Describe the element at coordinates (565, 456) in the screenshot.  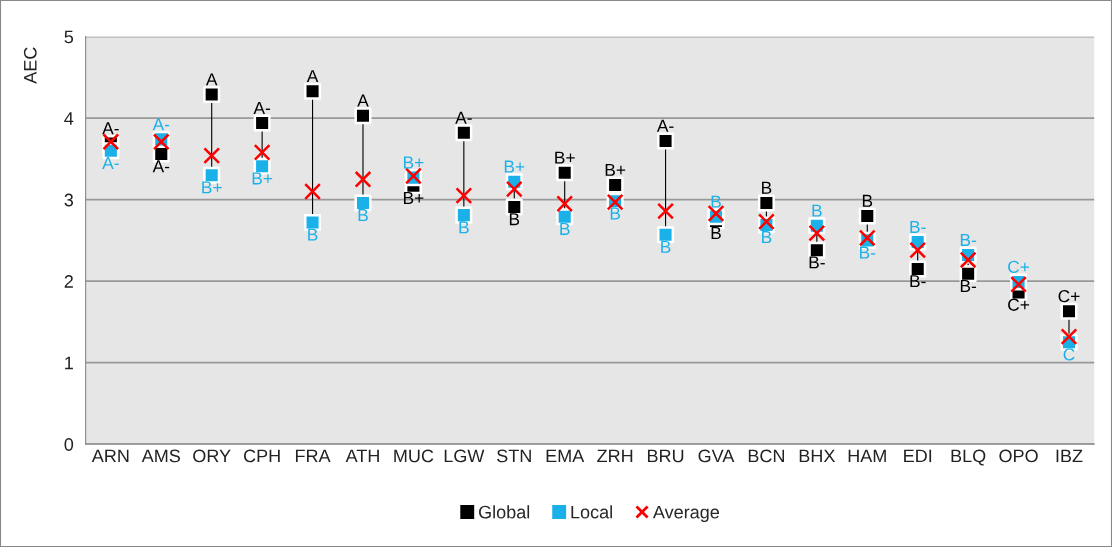
I see `x-tick-label: EMA` at that location.